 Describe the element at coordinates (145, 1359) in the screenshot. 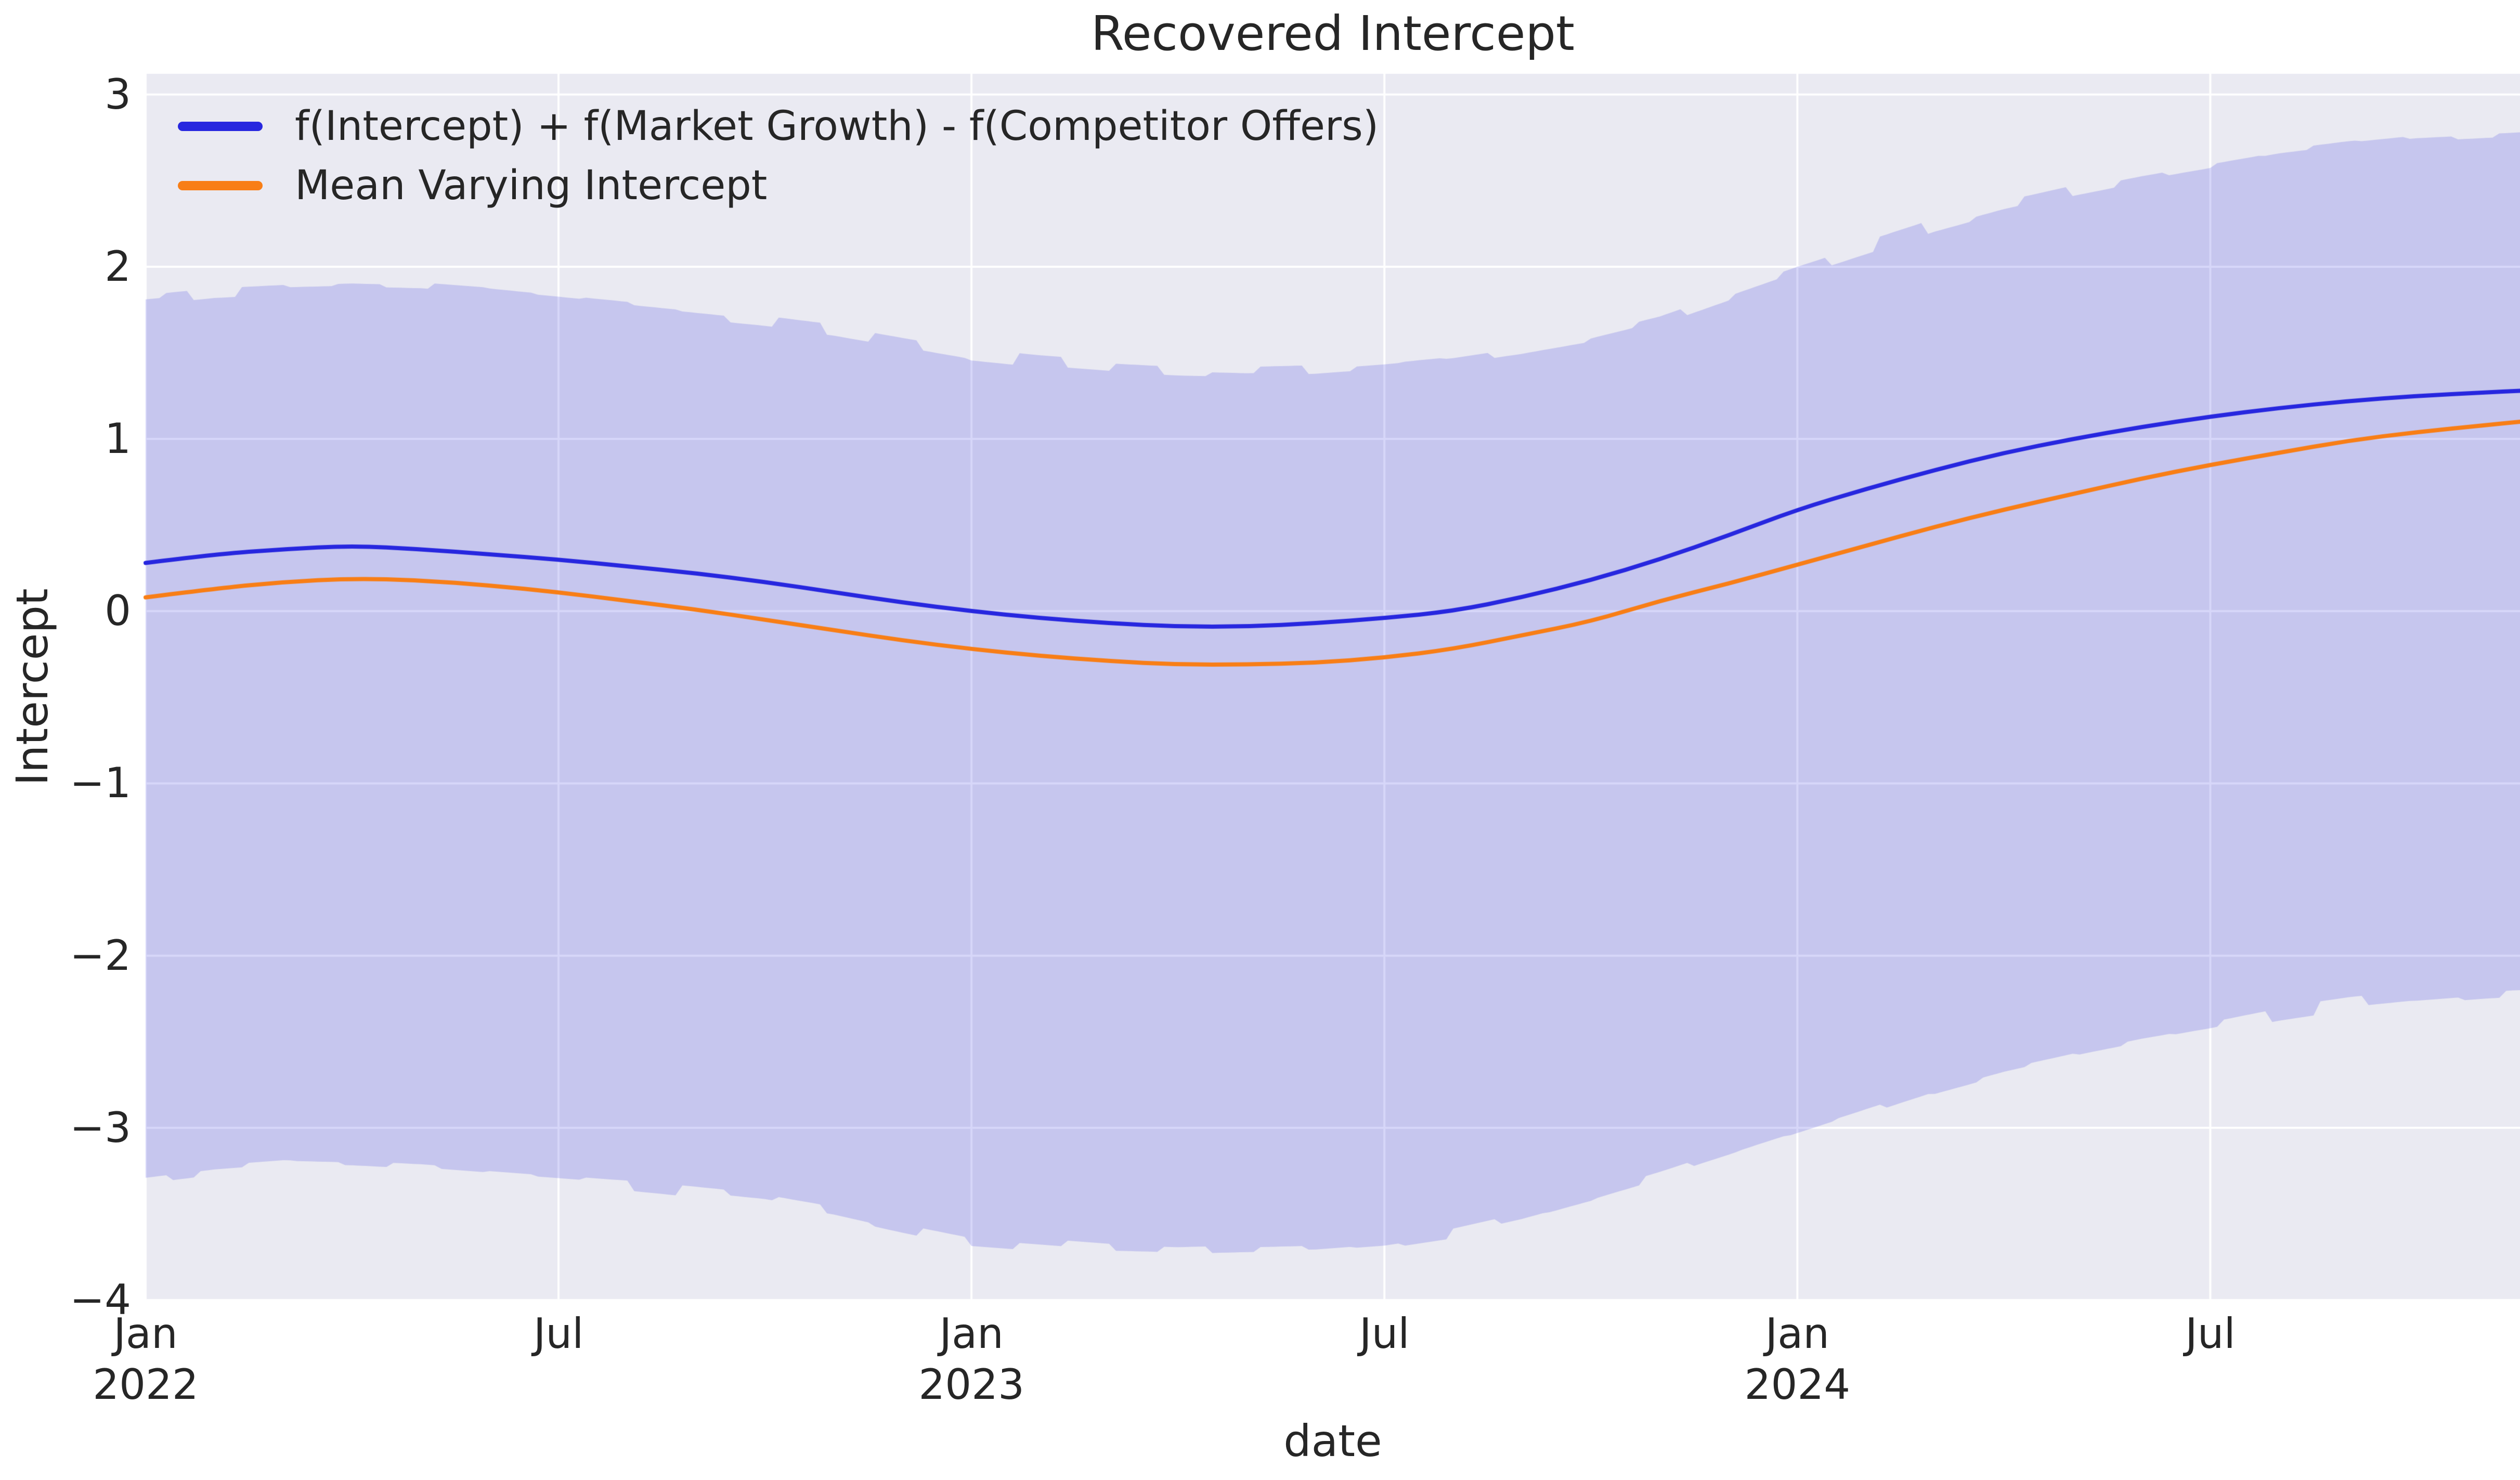

I see `x-tick-label: Jan 2022` at that location.